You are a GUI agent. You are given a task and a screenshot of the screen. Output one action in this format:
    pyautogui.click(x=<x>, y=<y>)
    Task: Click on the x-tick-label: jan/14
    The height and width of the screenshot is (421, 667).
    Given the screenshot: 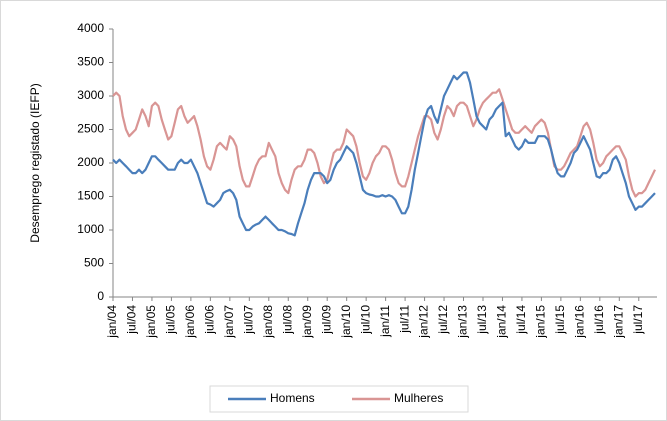 What is the action you would take?
    pyautogui.click(x=502, y=322)
    